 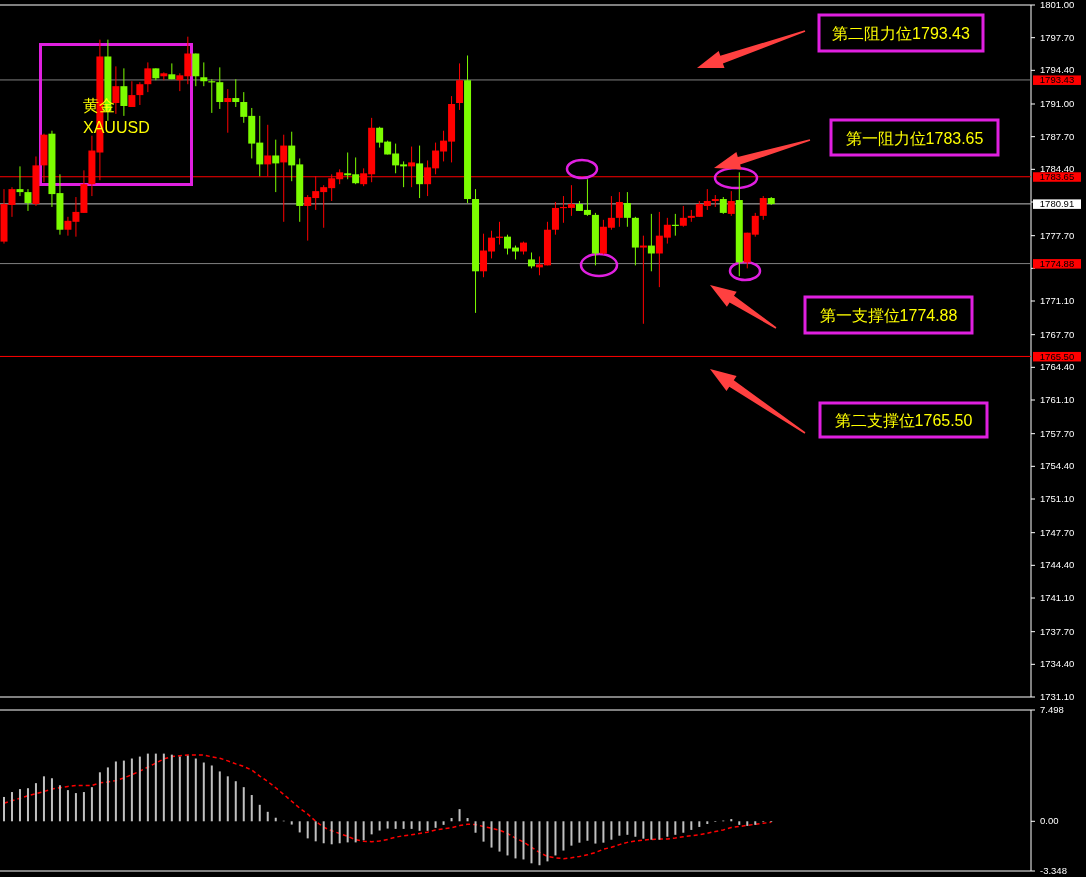 What do you see at coordinates (1057, 80) in the screenshot?
I see `ref-line-label: 1793.43` at bounding box center [1057, 80].